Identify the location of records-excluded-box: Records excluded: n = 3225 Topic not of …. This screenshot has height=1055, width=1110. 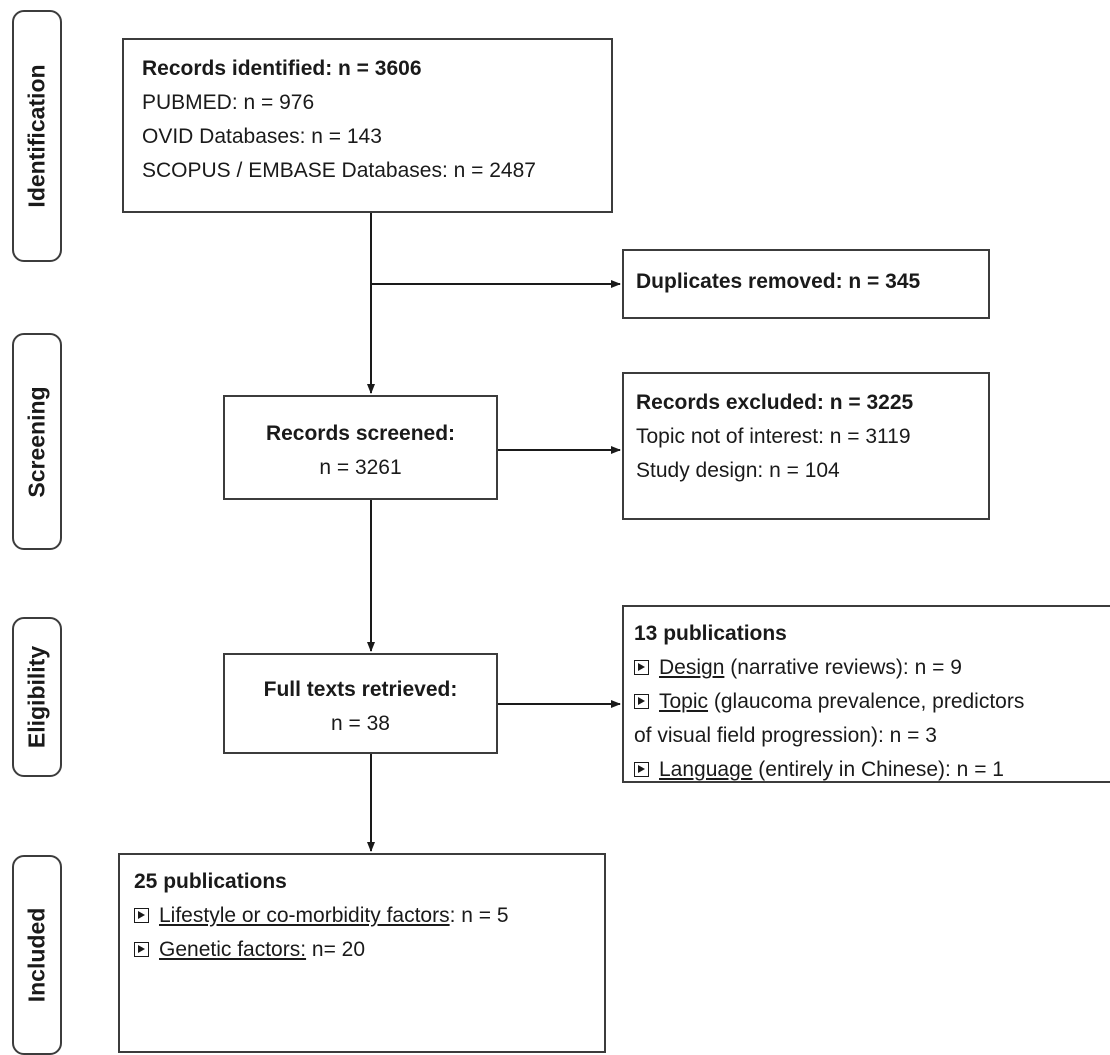
(806, 446).